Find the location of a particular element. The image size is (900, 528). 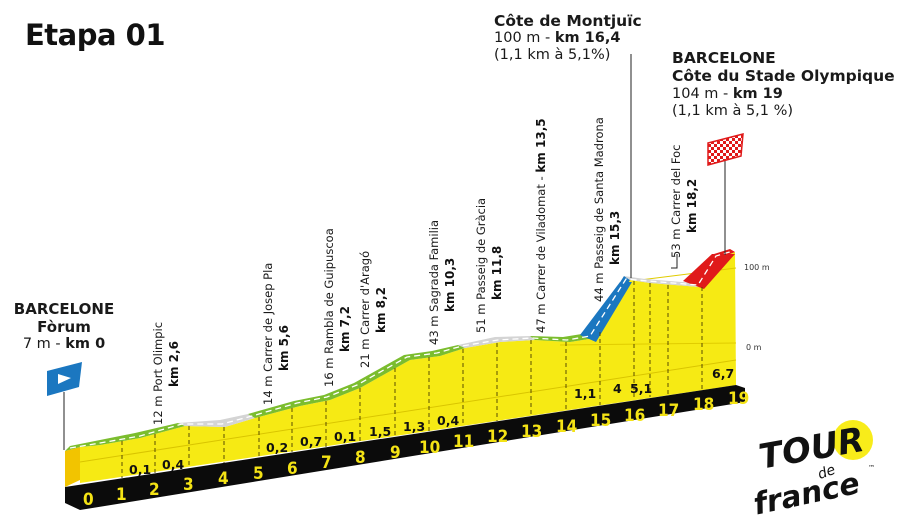

start-alt-km: 7 m - km 0 is located at coordinates (64, 344).